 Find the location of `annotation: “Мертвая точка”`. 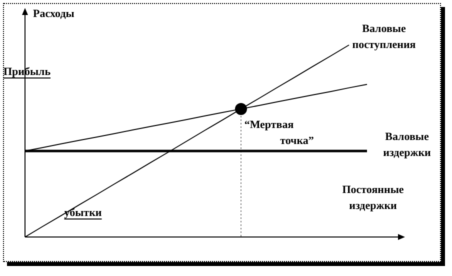

annotation: “Мертвая точка” is located at coordinates (279, 132).